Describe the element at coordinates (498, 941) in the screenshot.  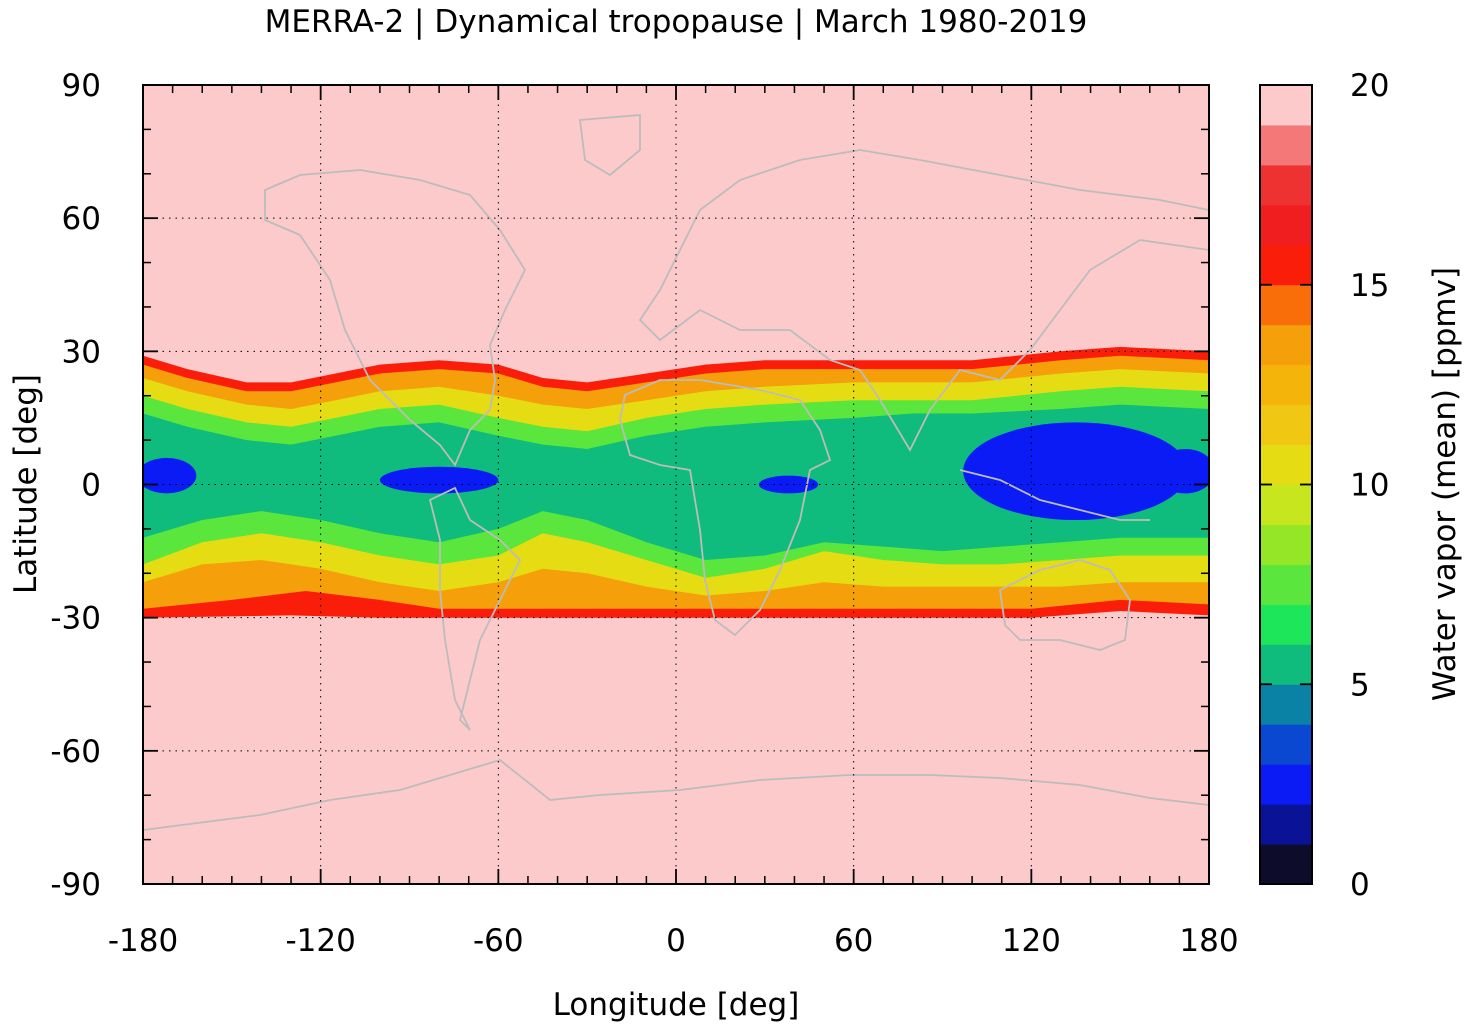
I see `x-tick-label: -60` at that location.